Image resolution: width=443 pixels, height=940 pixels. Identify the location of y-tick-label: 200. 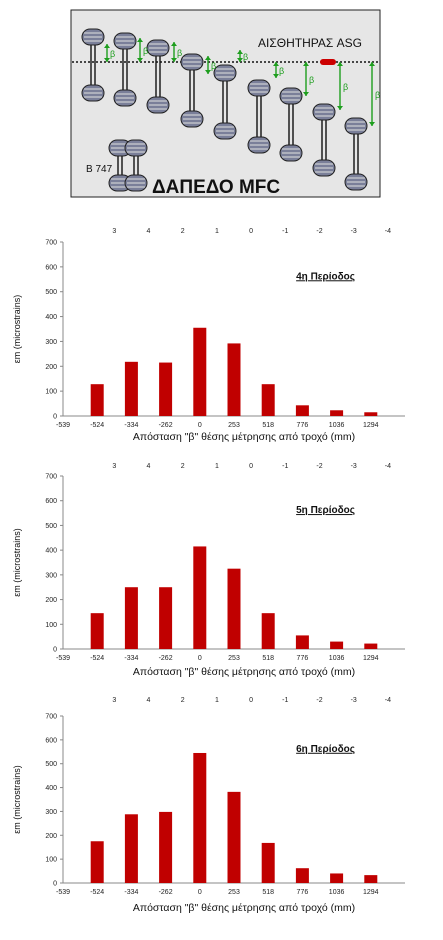
(51, 367).